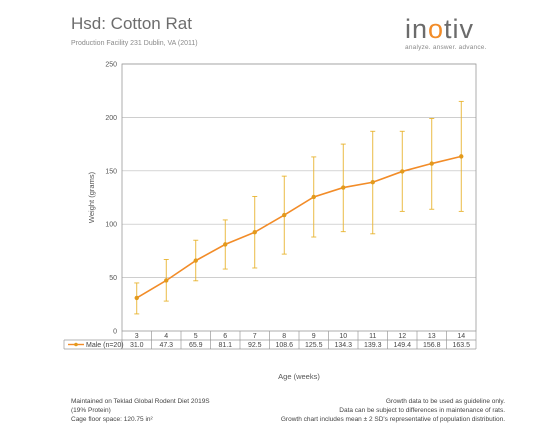  Describe the element at coordinates (131, 23) in the screenshot. I see `page-title: Hsd: Cotton Rat` at that location.